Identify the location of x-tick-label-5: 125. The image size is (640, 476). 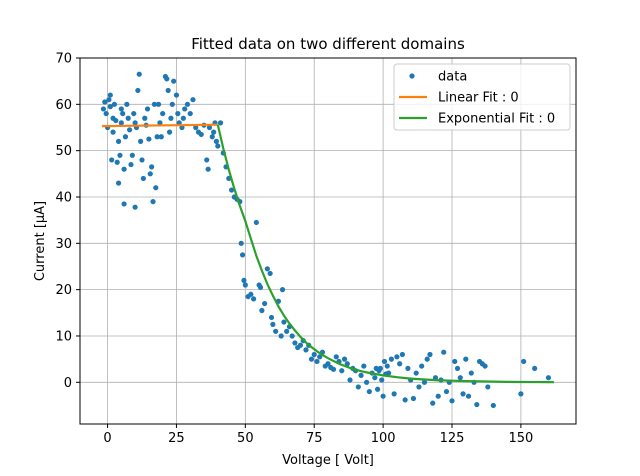
(452, 438).